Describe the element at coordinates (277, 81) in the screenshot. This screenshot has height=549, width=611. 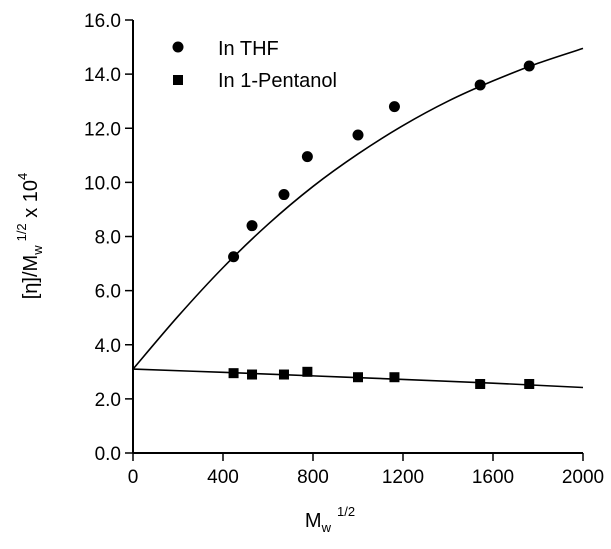
I see `legend-label-pentanol: In 1-Pentanol` at that location.